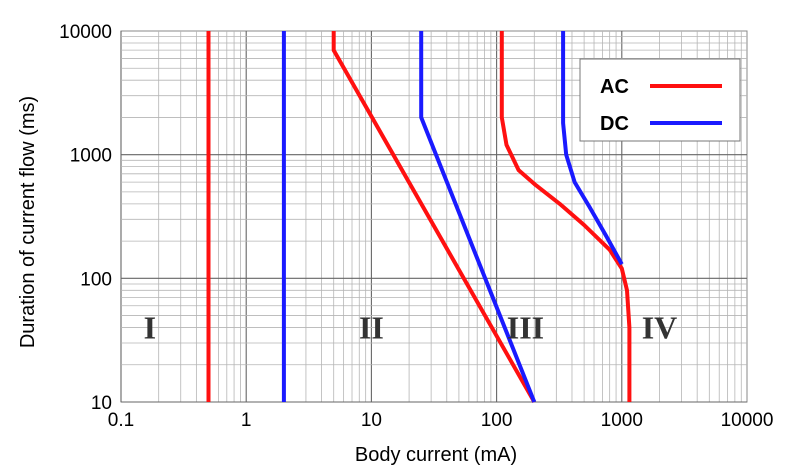  Describe the element at coordinates (28, 222) in the screenshot. I see `y-axis-label: Duration of current flow (ms)` at that location.